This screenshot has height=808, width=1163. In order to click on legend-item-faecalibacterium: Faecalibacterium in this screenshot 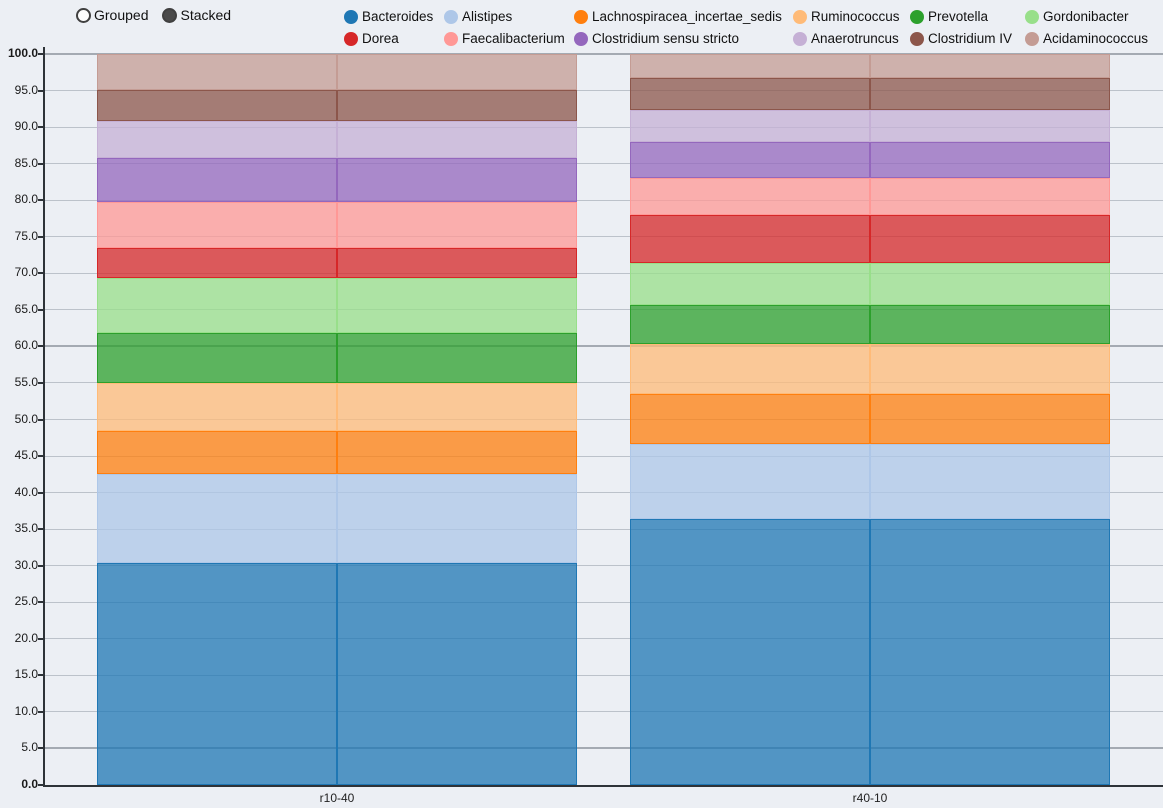, I will do `click(504, 38)`.